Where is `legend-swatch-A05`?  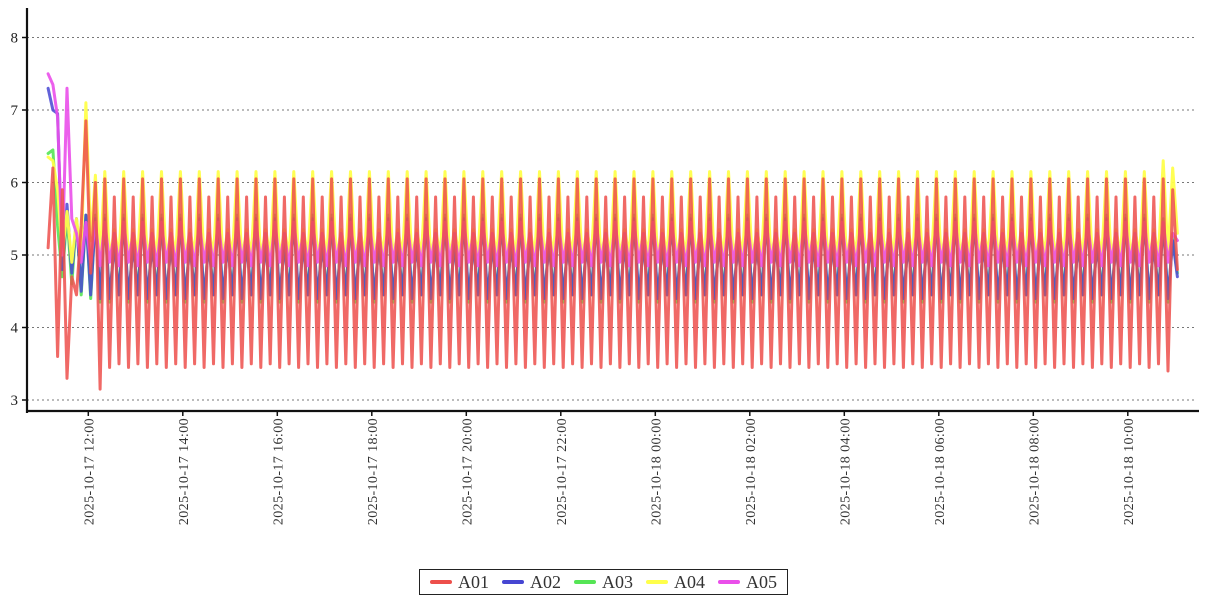
legend-swatch-A05 is located at coordinates (729, 582).